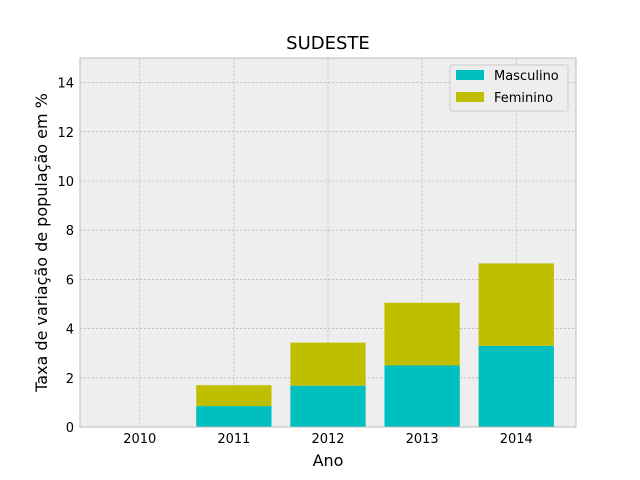 This screenshot has height=480, width=640. I want to click on x-tick-label: 2012, so click(327, 439).